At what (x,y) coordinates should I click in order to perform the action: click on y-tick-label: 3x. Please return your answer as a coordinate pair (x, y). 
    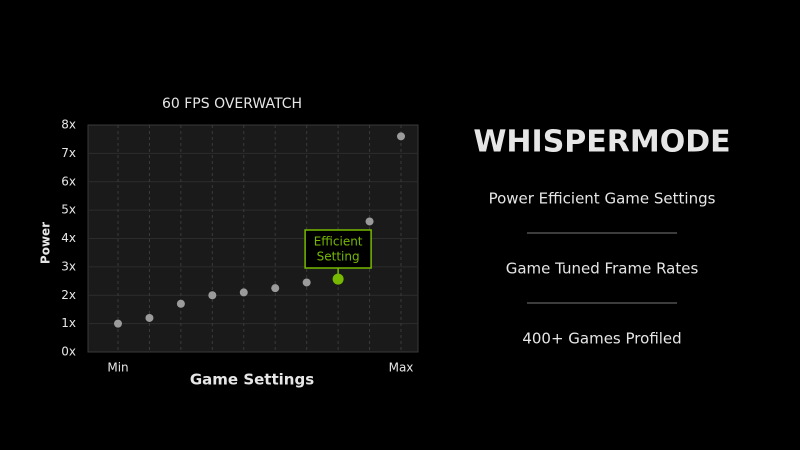
    Looking at the image, I should click on (68, 266).